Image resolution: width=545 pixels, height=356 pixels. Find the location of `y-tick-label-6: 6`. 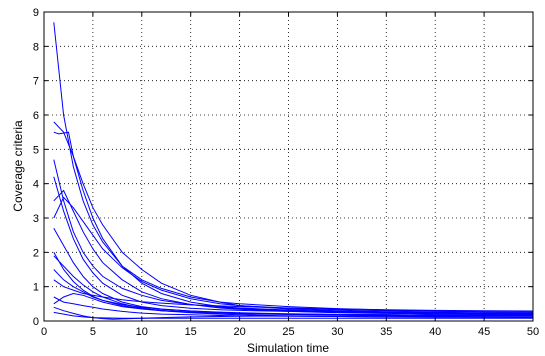

y-tick-label-6: 6 is located at coordinates (36, 116).